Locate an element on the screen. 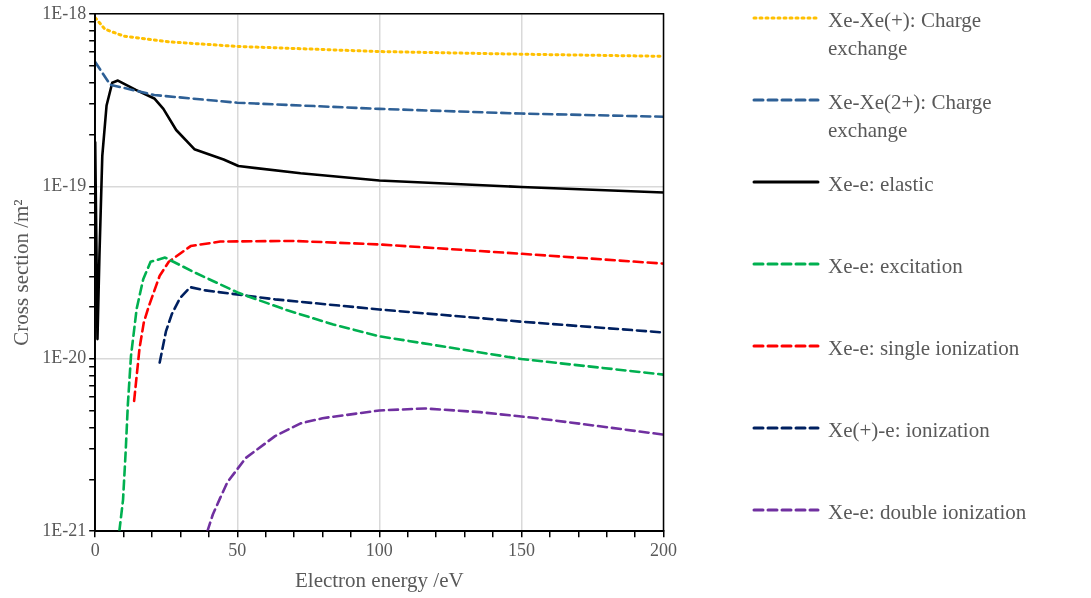 The image size is (1091, 598). x-tick-label: 0 is located at coordinates (95, 549).